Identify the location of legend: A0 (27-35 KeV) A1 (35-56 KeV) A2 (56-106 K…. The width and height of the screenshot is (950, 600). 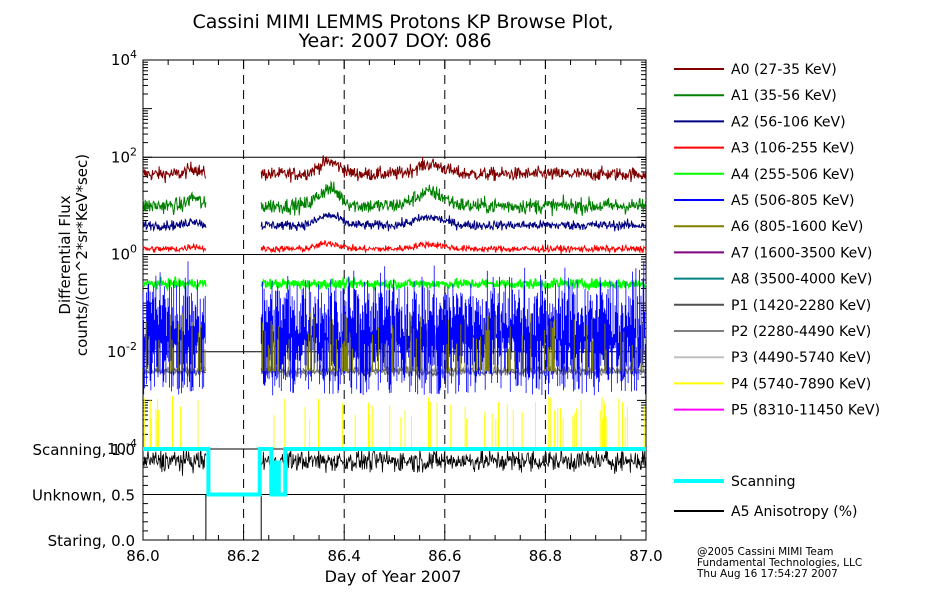
(777, 240).